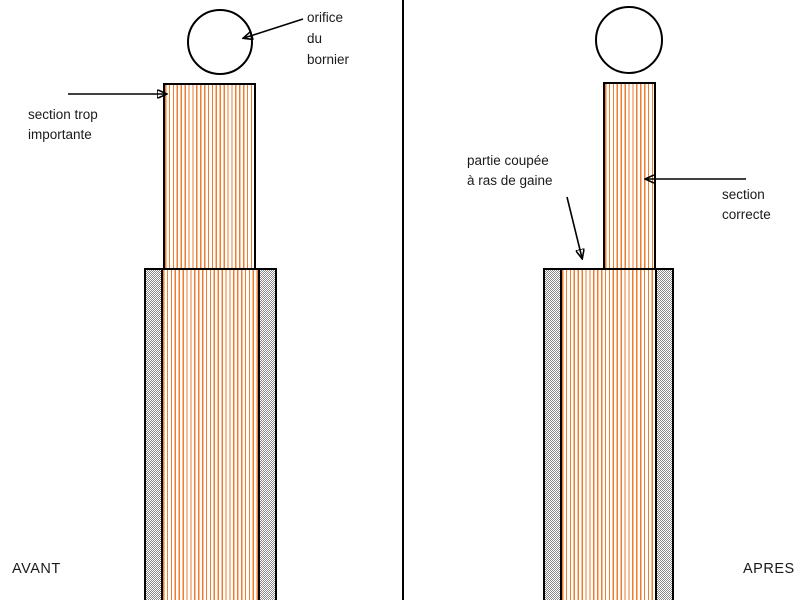 This screenshot has width=800, height=600. I want to click on label-line: du, so click(315, 38).